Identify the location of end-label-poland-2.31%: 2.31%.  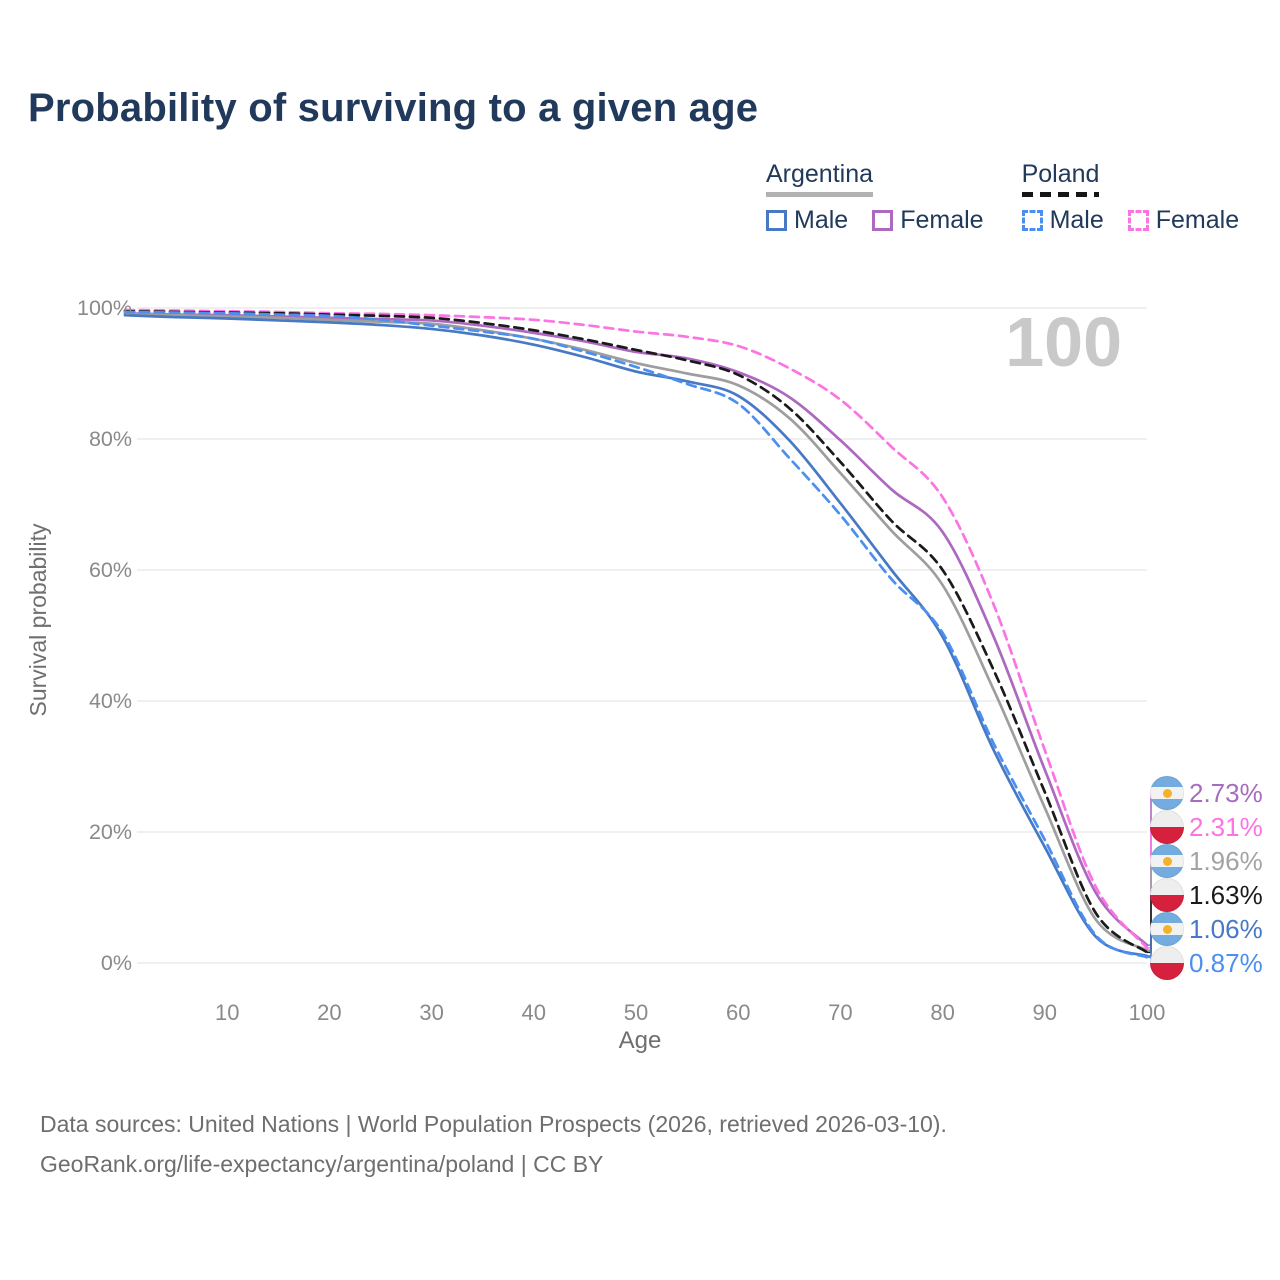
(1206, 827).